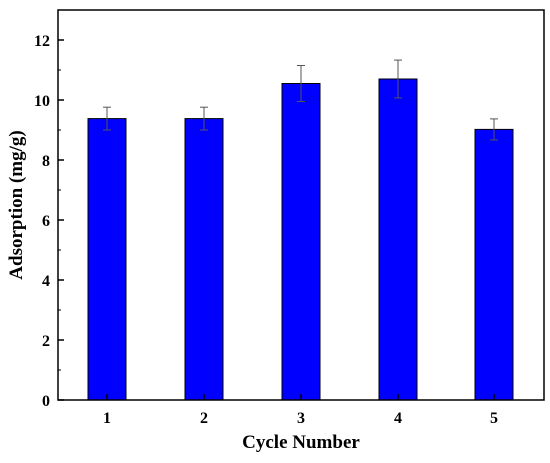 This screenshot has height=463, width=550. I want to click on y-tick-label: 2, so click(46, 341).